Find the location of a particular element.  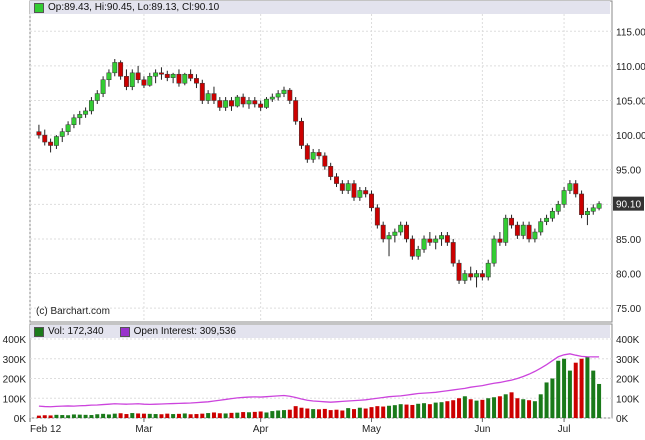

price-y-tick-label: 100.00 is located at coordinates (630, 136).